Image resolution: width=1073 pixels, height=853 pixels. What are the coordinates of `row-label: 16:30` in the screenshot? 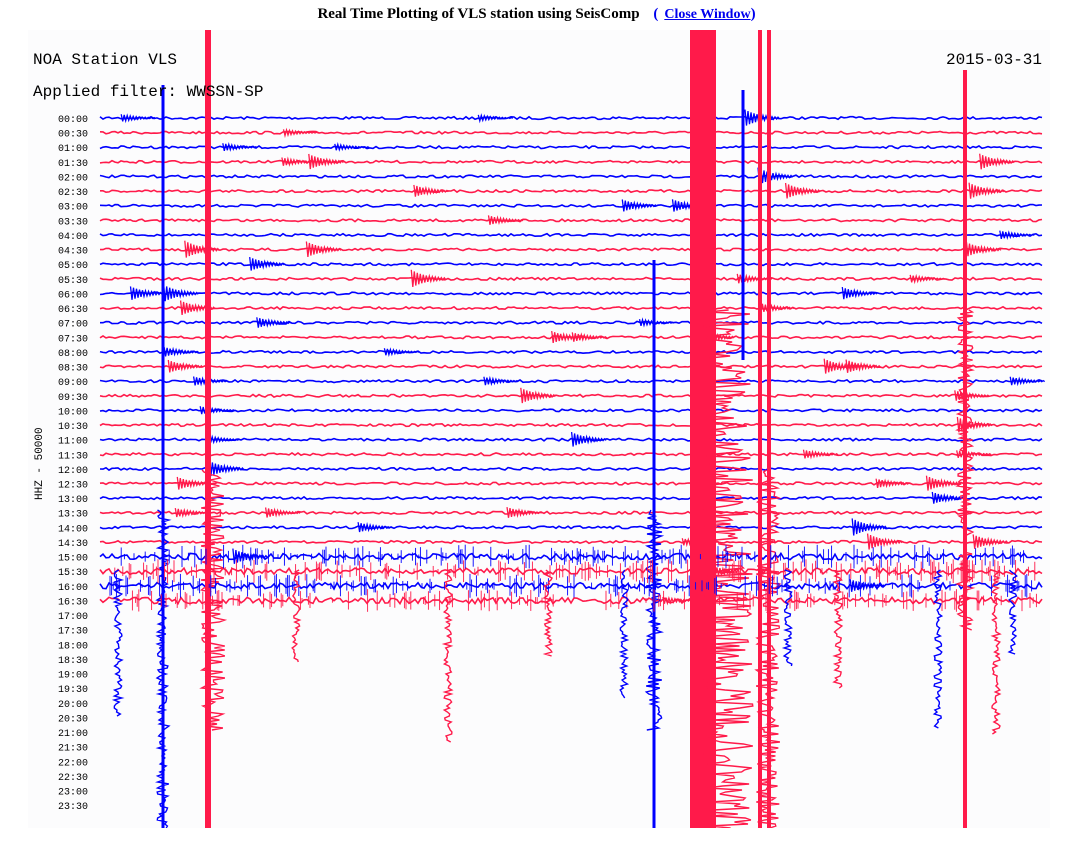 It's located at (73, 602).